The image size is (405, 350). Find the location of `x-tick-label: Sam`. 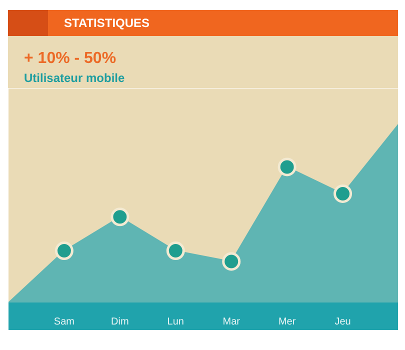

x-tick-label: Sam is located at coordinates (64, 322).